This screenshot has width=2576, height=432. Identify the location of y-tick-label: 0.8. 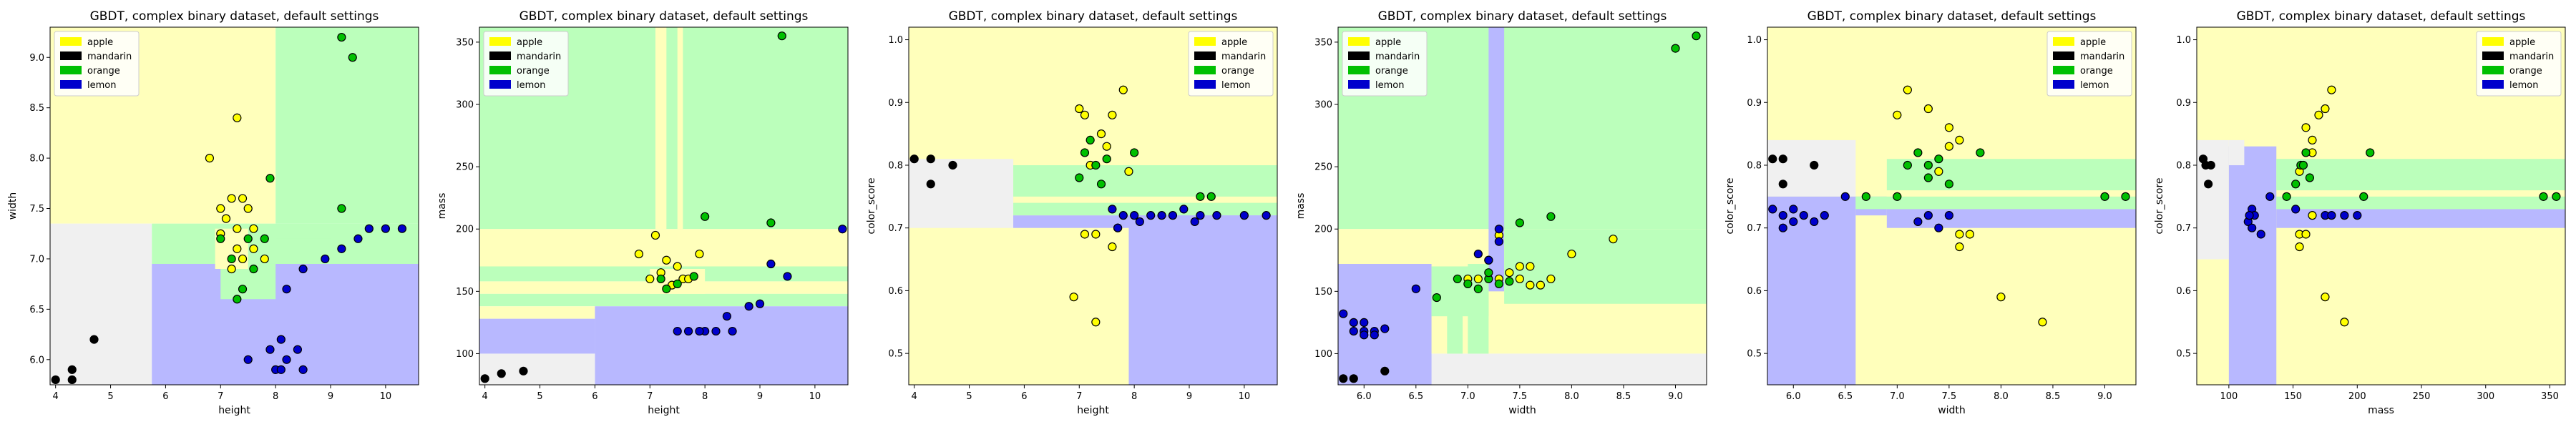
(2183, 165).